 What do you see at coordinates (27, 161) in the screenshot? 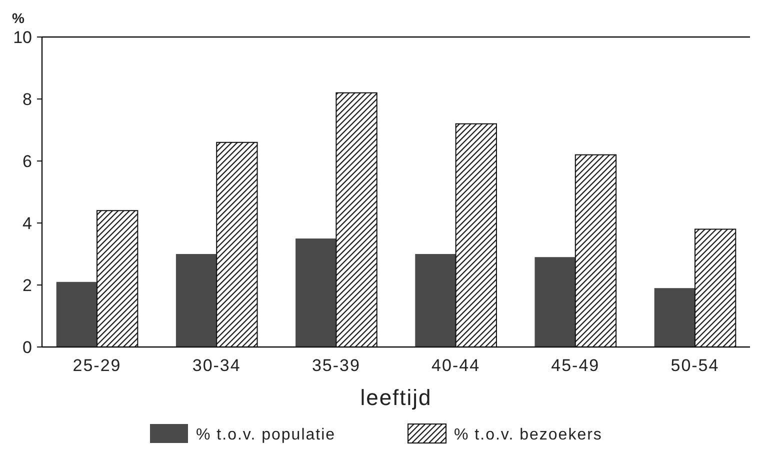
I see `y-tick-label: 6` at bounding box center [27, 161].